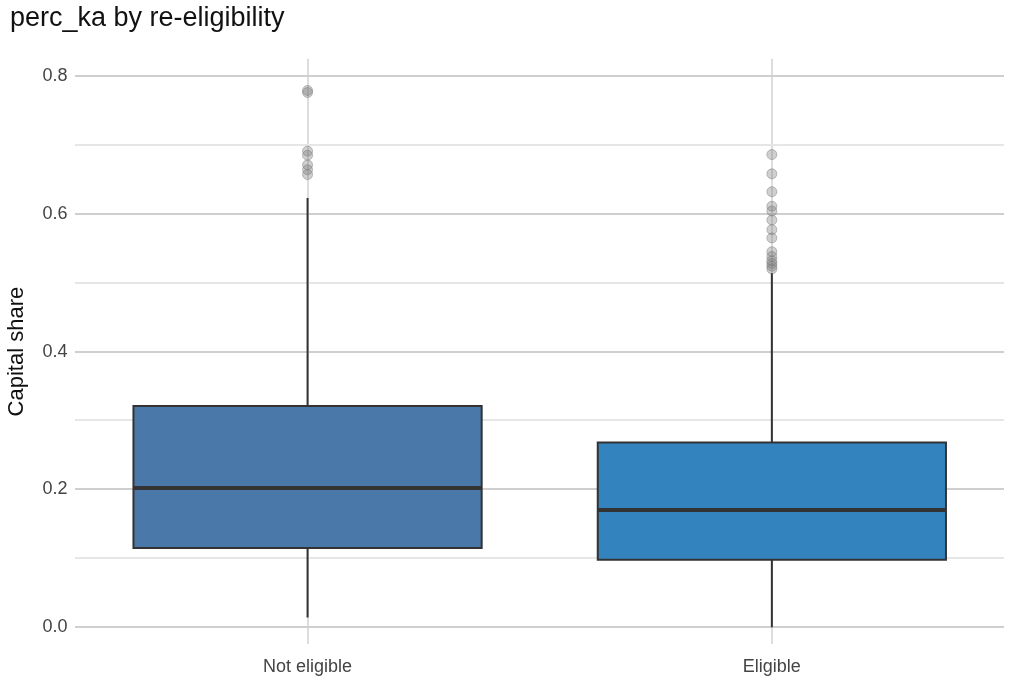 This screenshot has width=1010, height=694. What do you see at coordinates (55, 488) in the screenshot?
I see `y-tick-label: 0.2` at bounding box center [55, 488].